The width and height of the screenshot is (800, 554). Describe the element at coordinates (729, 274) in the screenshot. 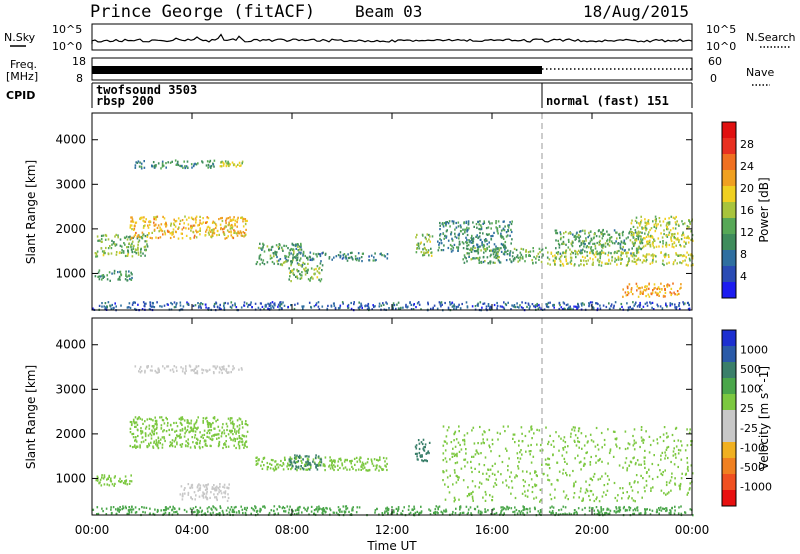

I see `power-colorbar-swatch` at that location.